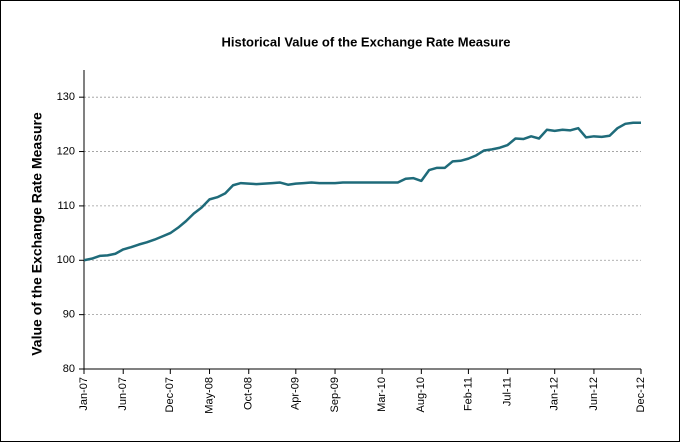 The image size is (680, 447). Describe the element at coordinates (209, 395) in the screenshot. I see `x-tick-label: May-08` at that location.